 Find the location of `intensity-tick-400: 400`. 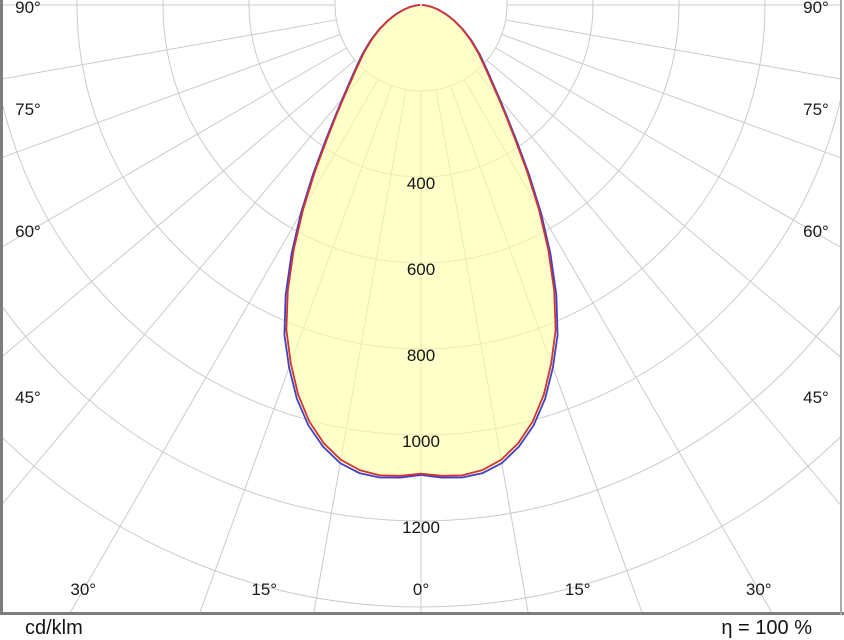

intensity-tick-400: 400 is located at coordinates (421, 183).